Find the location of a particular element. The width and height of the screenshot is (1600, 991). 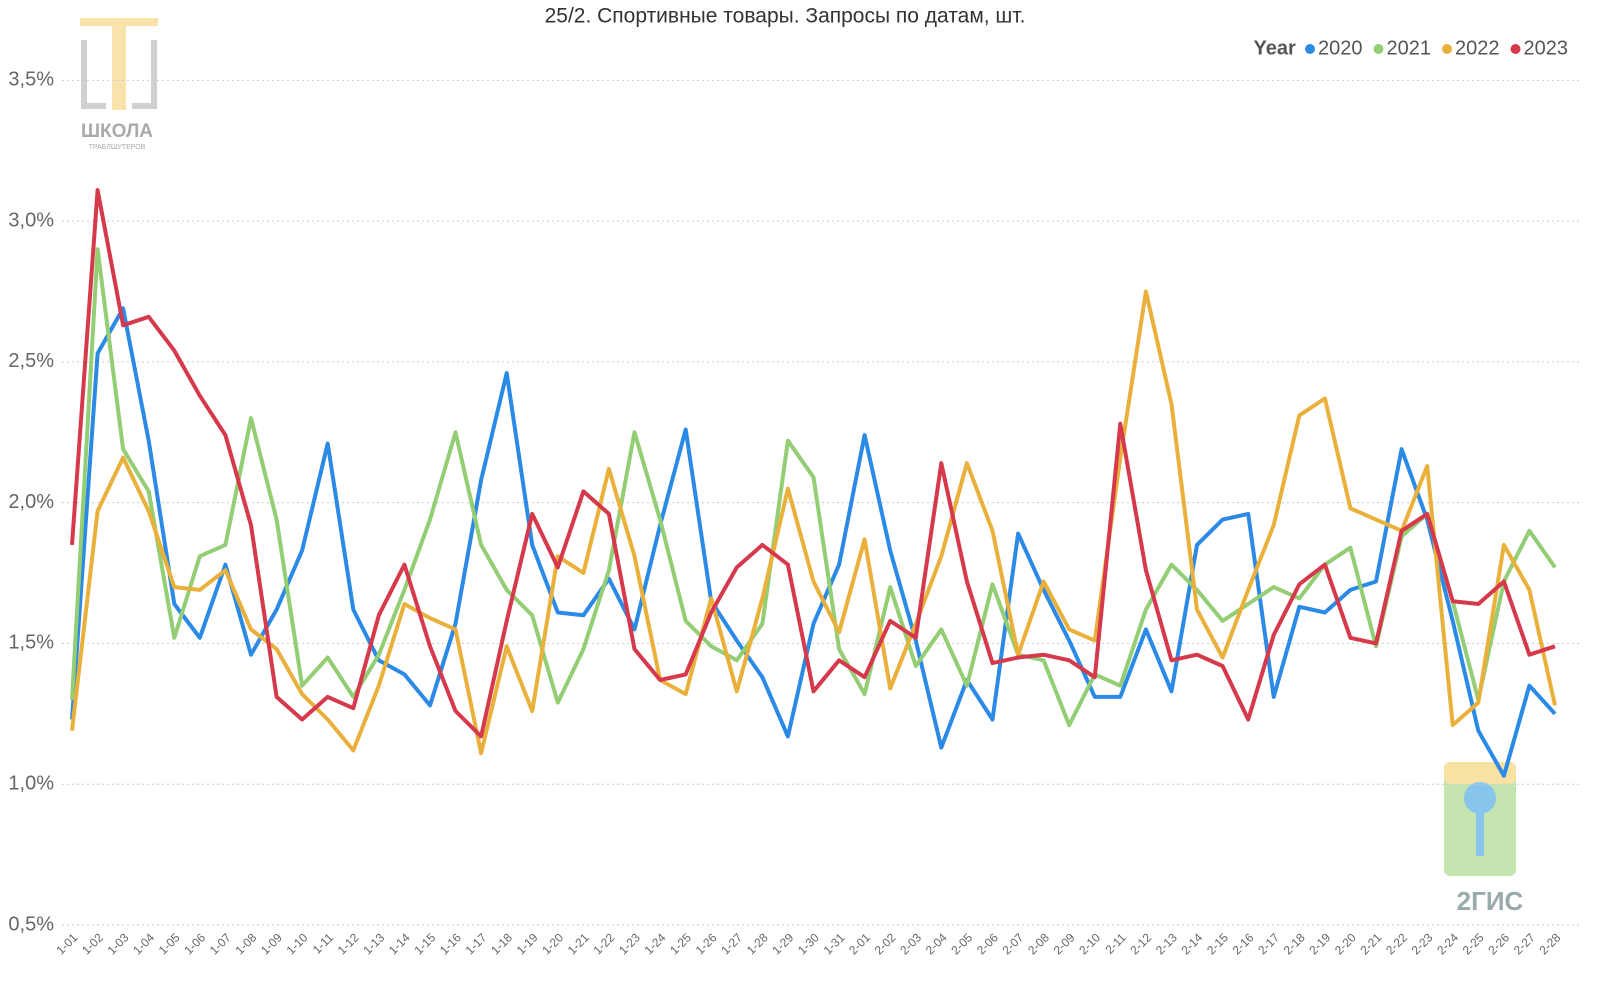

x-tick-label: 1-08 is located at coordinates (245, 943).